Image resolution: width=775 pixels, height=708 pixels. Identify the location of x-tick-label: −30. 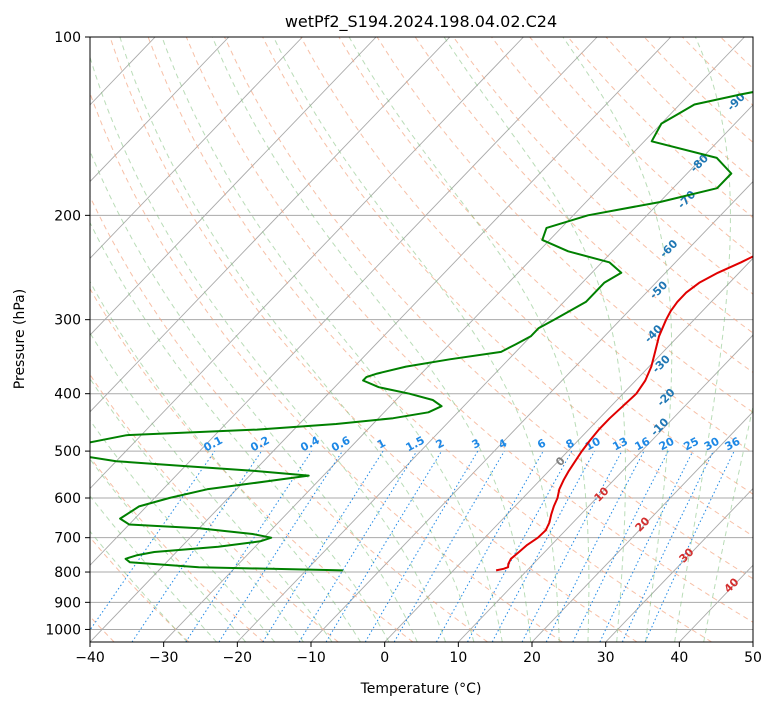
(164, 658).